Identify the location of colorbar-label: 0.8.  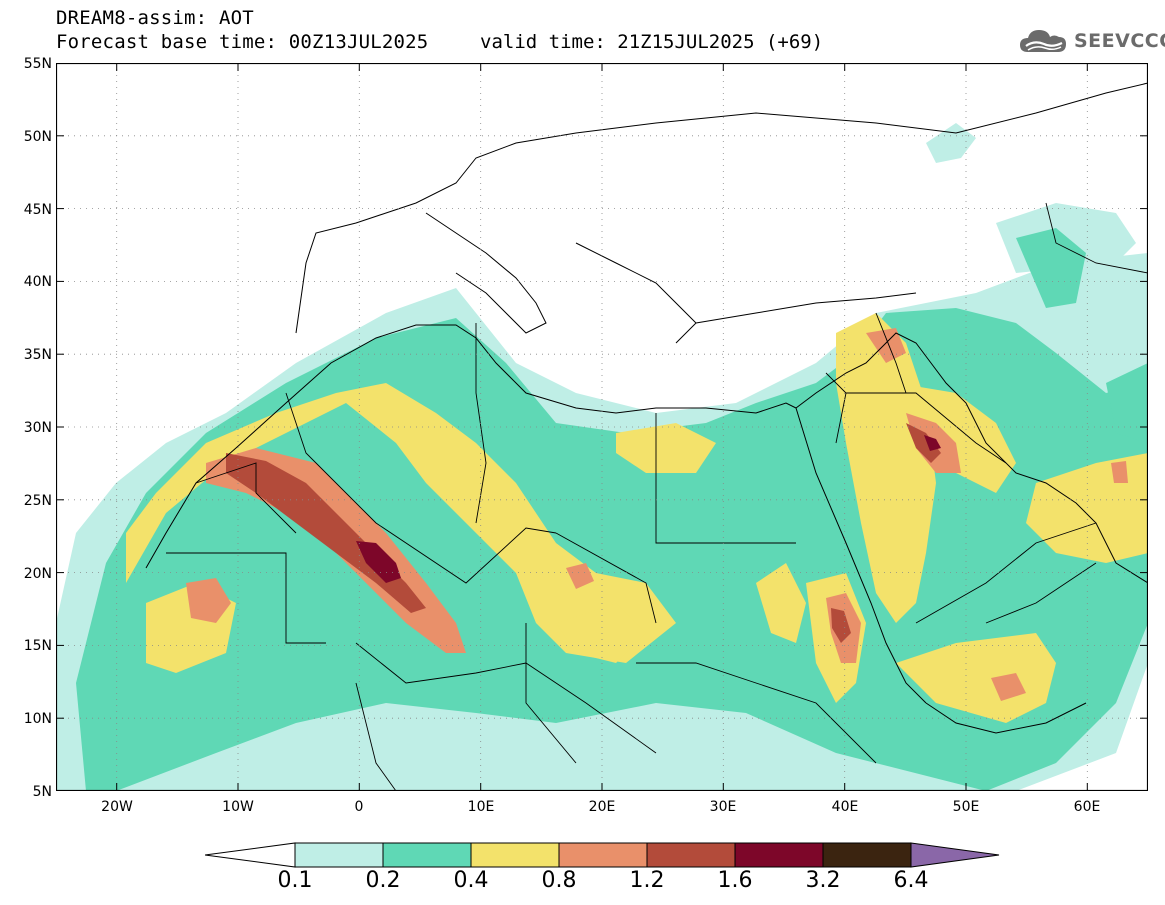
(559, 880).